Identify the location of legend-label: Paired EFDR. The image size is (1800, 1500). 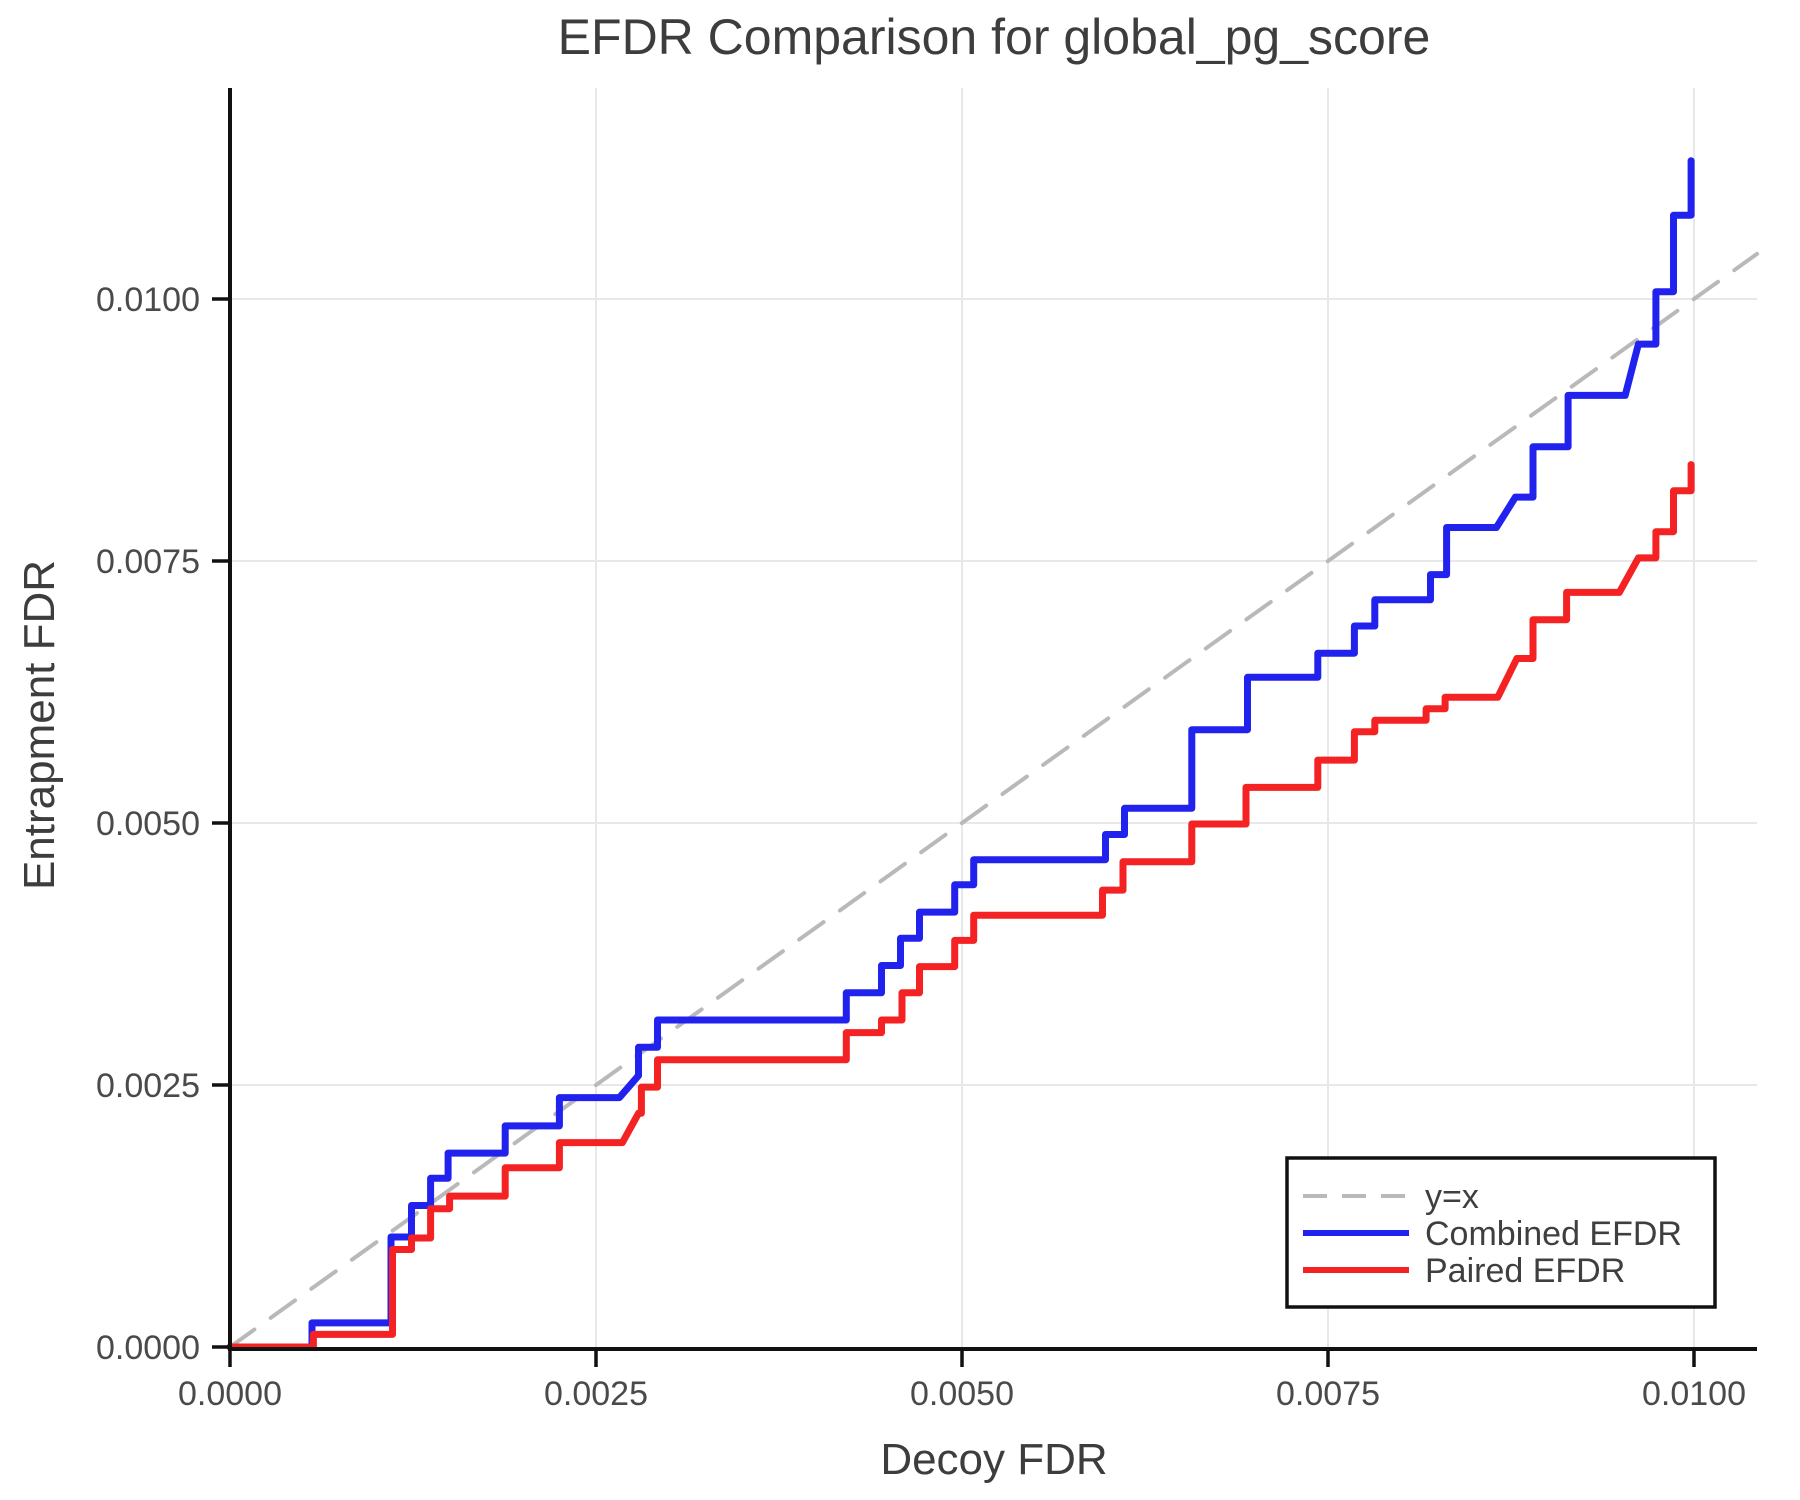
(1525, 1271).